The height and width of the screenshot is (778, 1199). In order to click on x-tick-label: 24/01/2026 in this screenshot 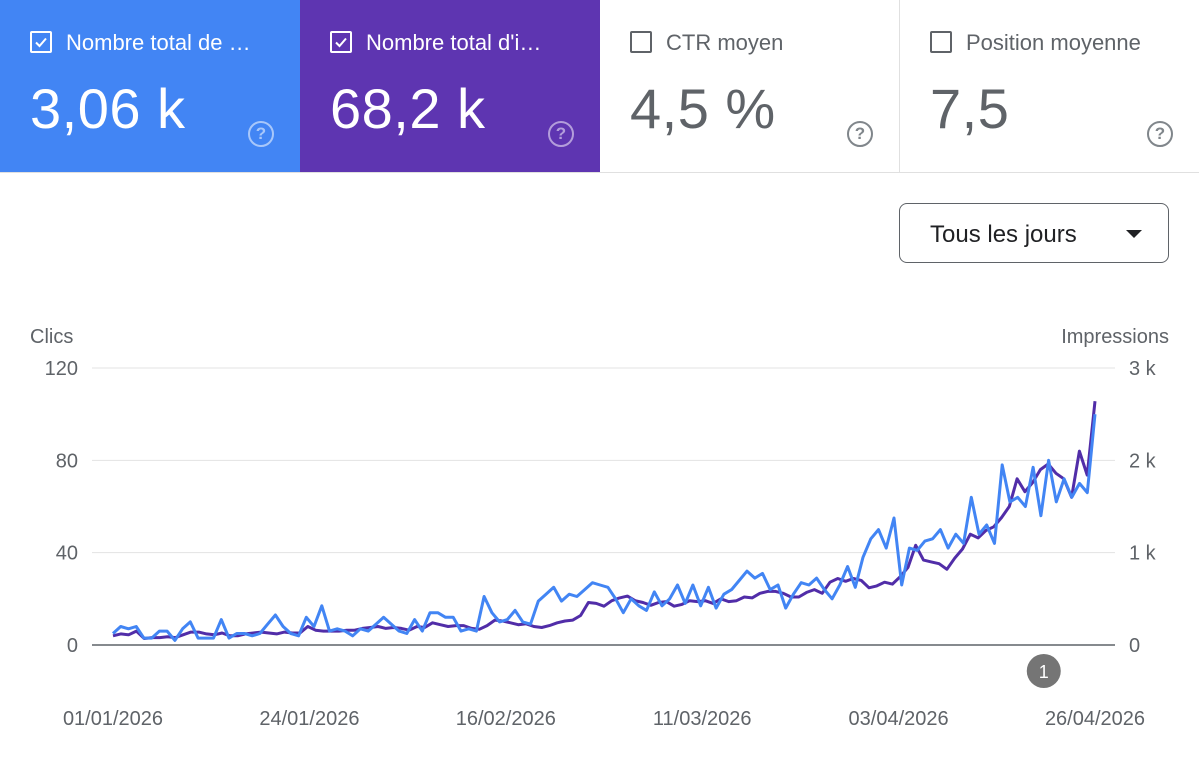, I will do `click(309, 719)`.